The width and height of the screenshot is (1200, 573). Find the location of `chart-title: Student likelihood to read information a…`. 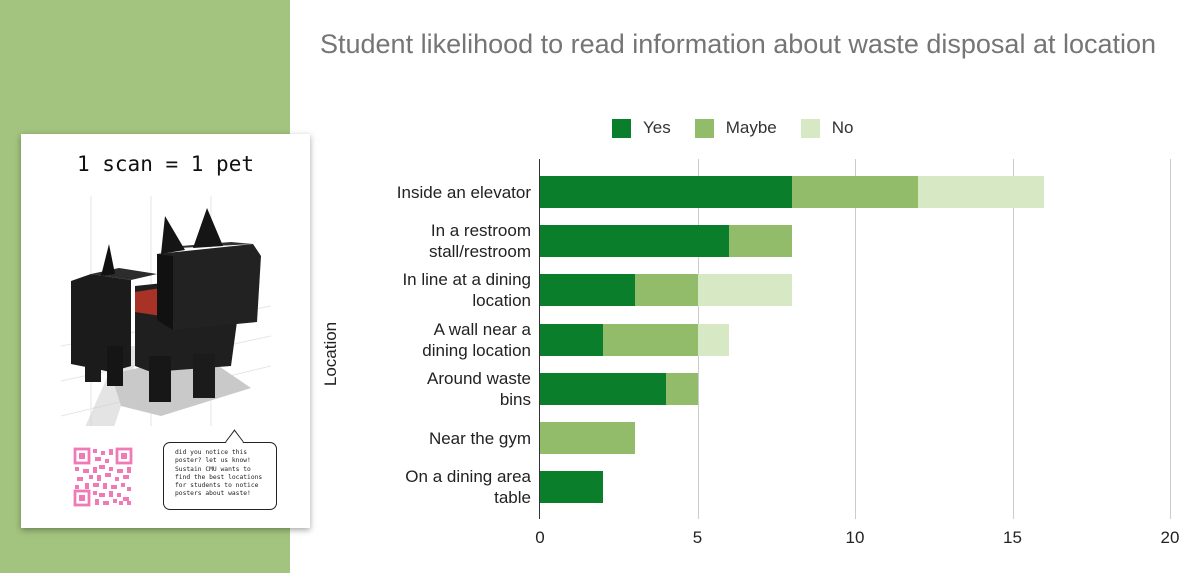

chart-title: Student likelihood to read information a… is located at coordinates (738, 44).